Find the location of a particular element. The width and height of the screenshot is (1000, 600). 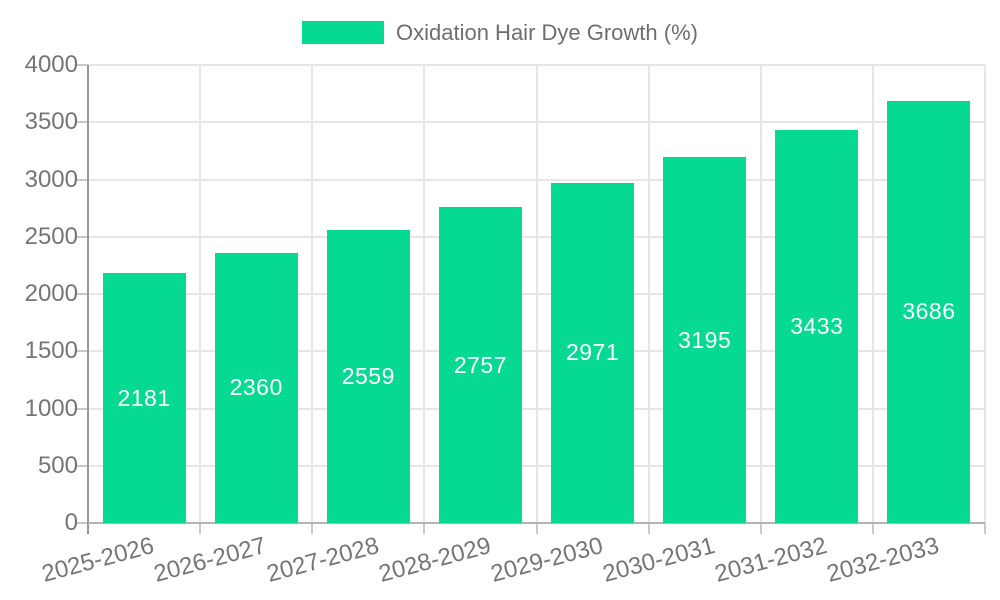

x-tick-label: 2027-2028 is located at coordinates (322, 560).